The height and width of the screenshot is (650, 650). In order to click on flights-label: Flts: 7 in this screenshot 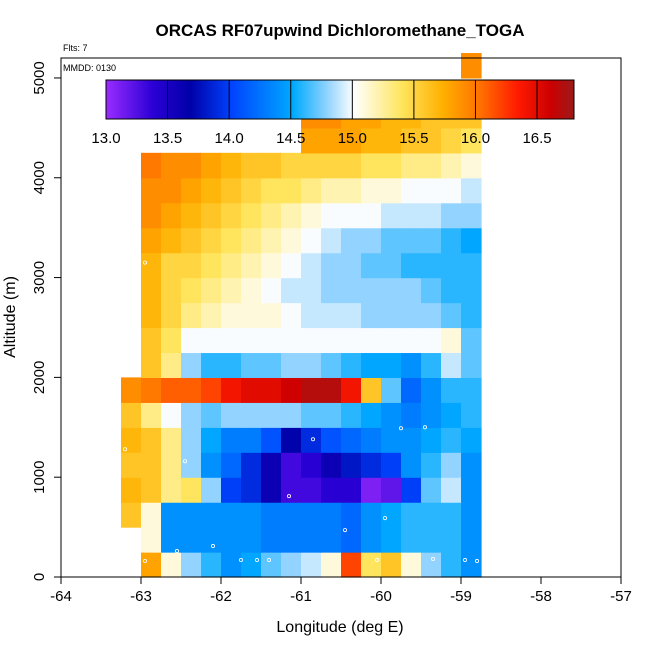, I will do `click(75, 48)`.